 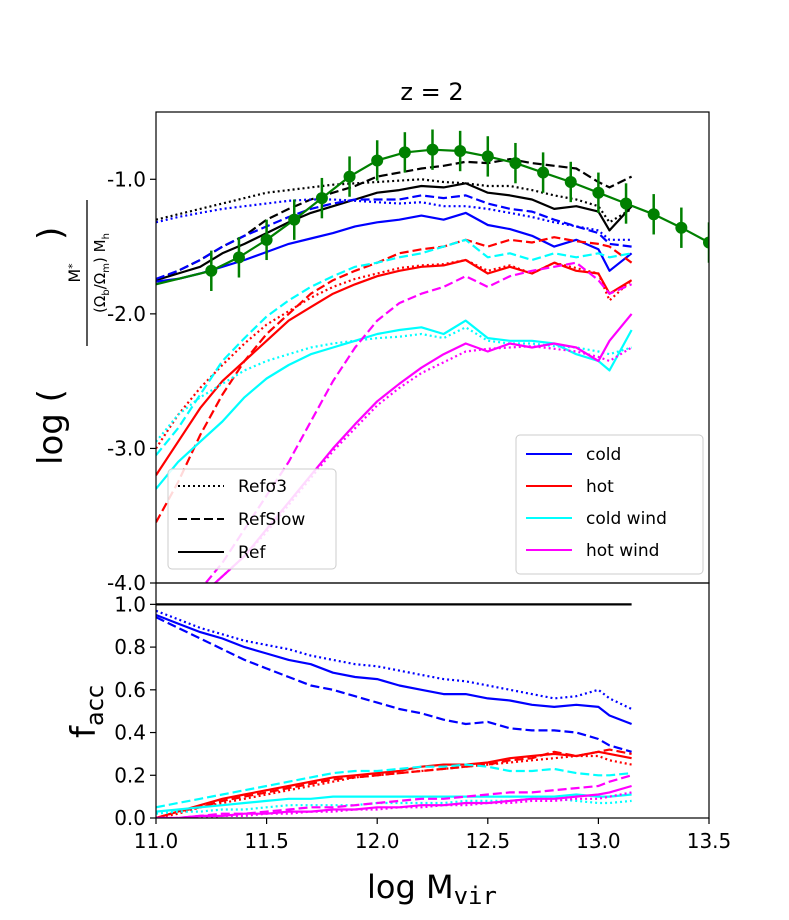 What do you see at coordinates (262, 487) in the screenshot?
I see `legend-style-label-refsigma3: Refσ3` at bounding box center [262, 487].